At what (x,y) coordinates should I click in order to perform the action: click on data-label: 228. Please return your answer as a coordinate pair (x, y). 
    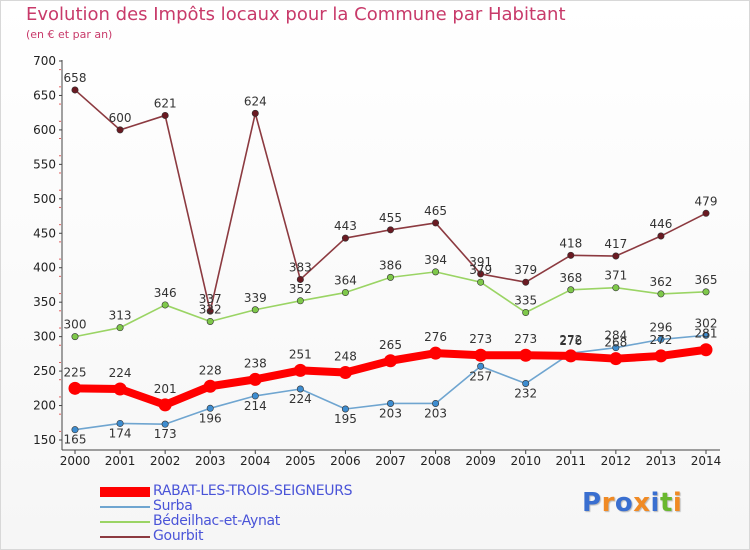
    Looking at the image, I should click on (210, 370).